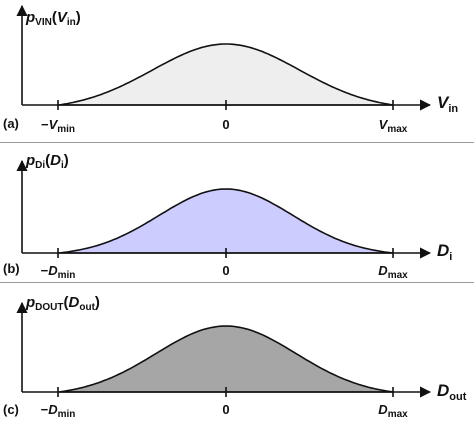 The width and height of the screenshot is (474, 423). What do you see at coordinates (71, 22) in the screenshot?
I see `y-label-arg-sub: in` at bounding box center [71, 22].